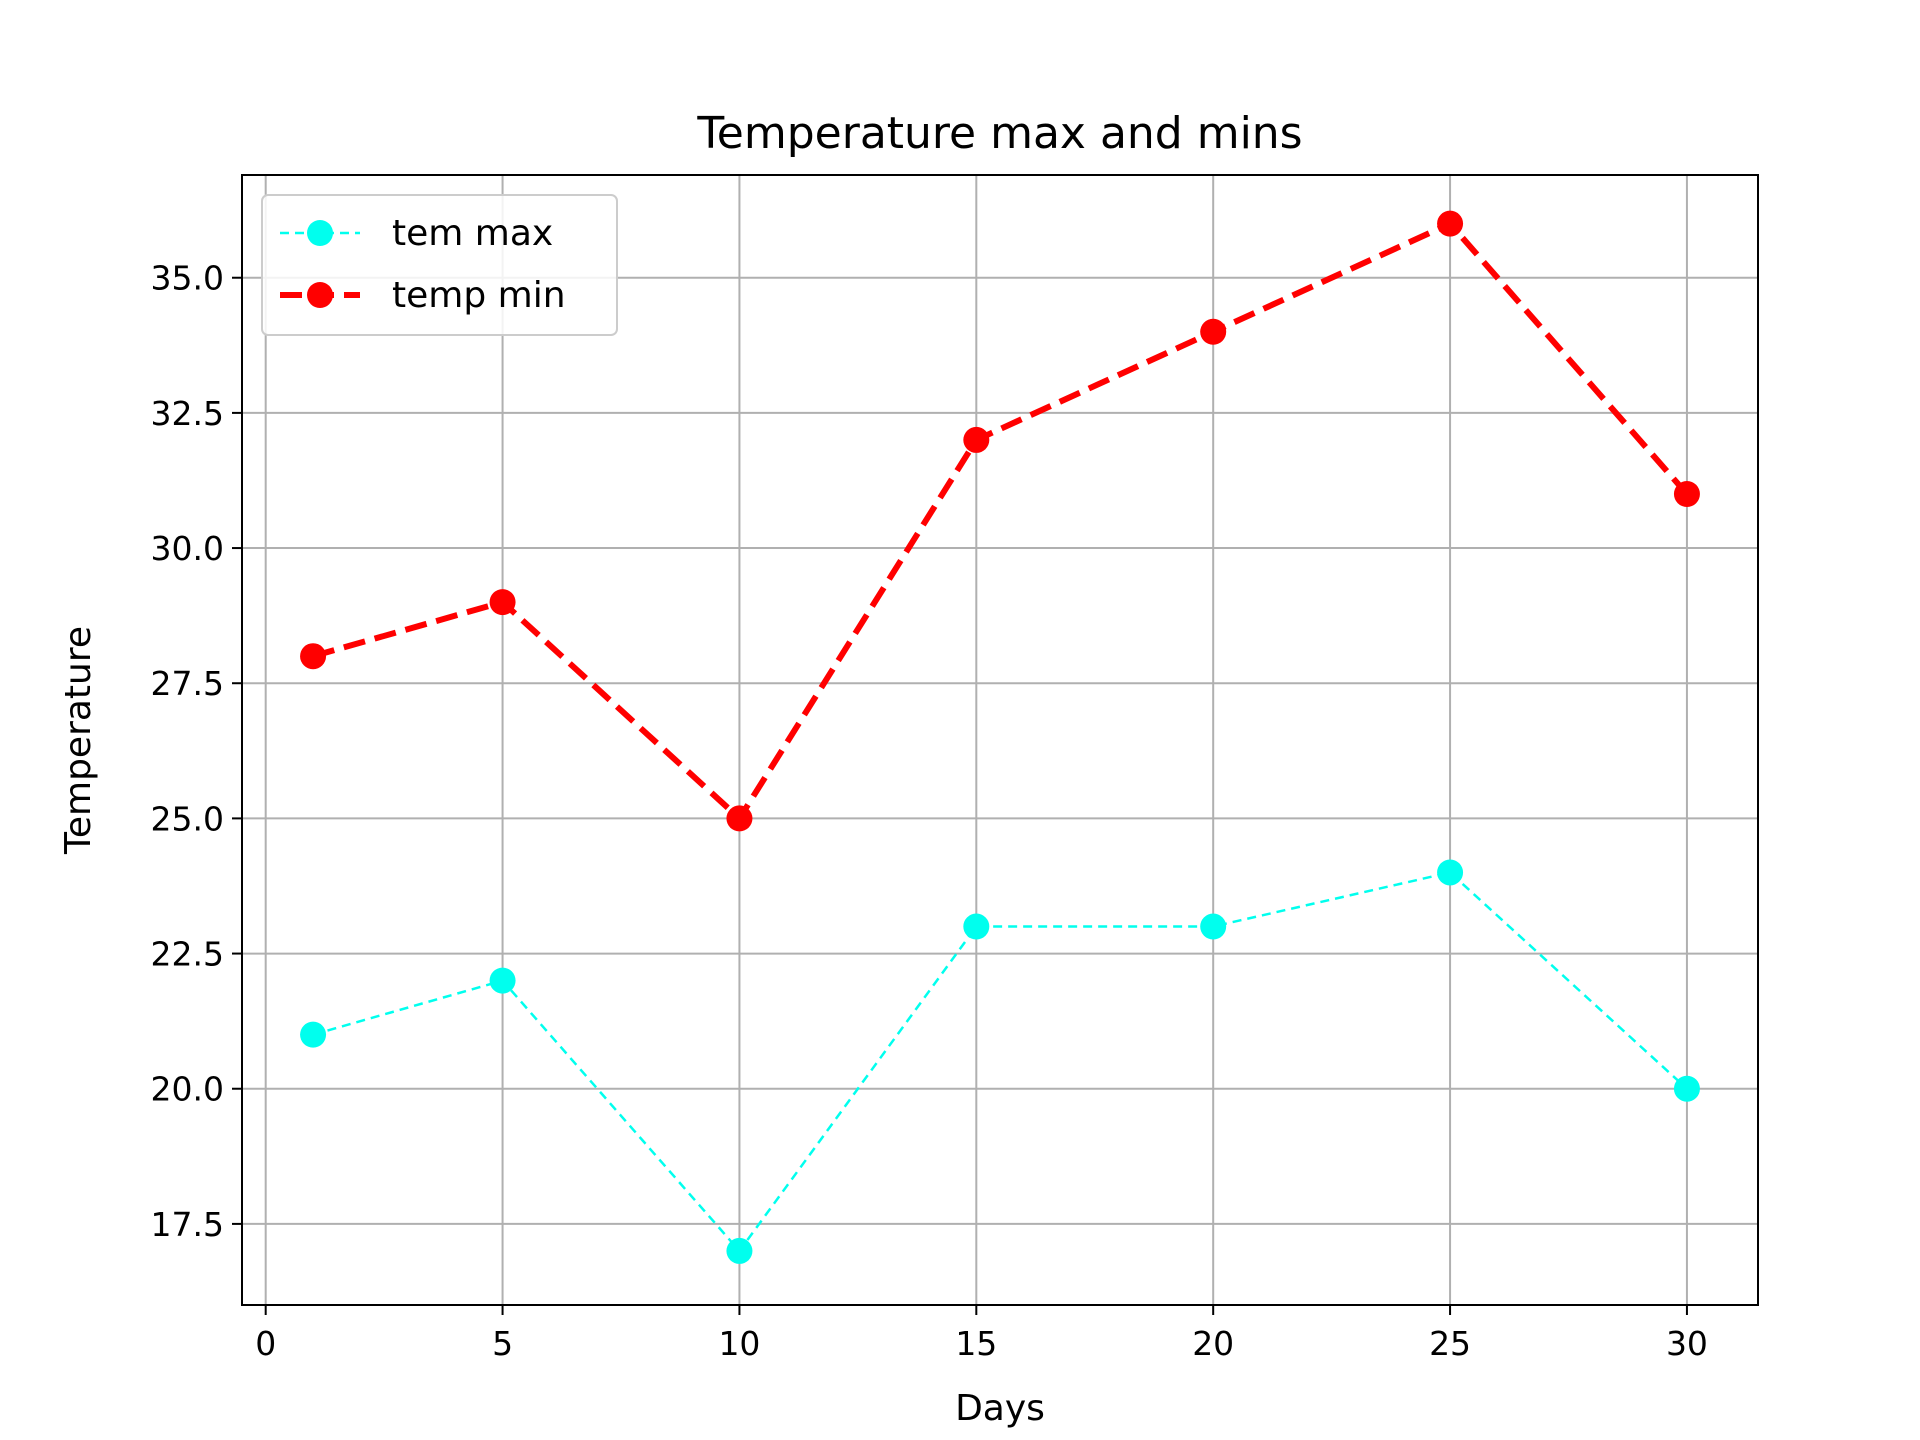  Describe the element at coordinates (187, 954) in the screenshot. I see `y-tick-label: 22.5` at that location.